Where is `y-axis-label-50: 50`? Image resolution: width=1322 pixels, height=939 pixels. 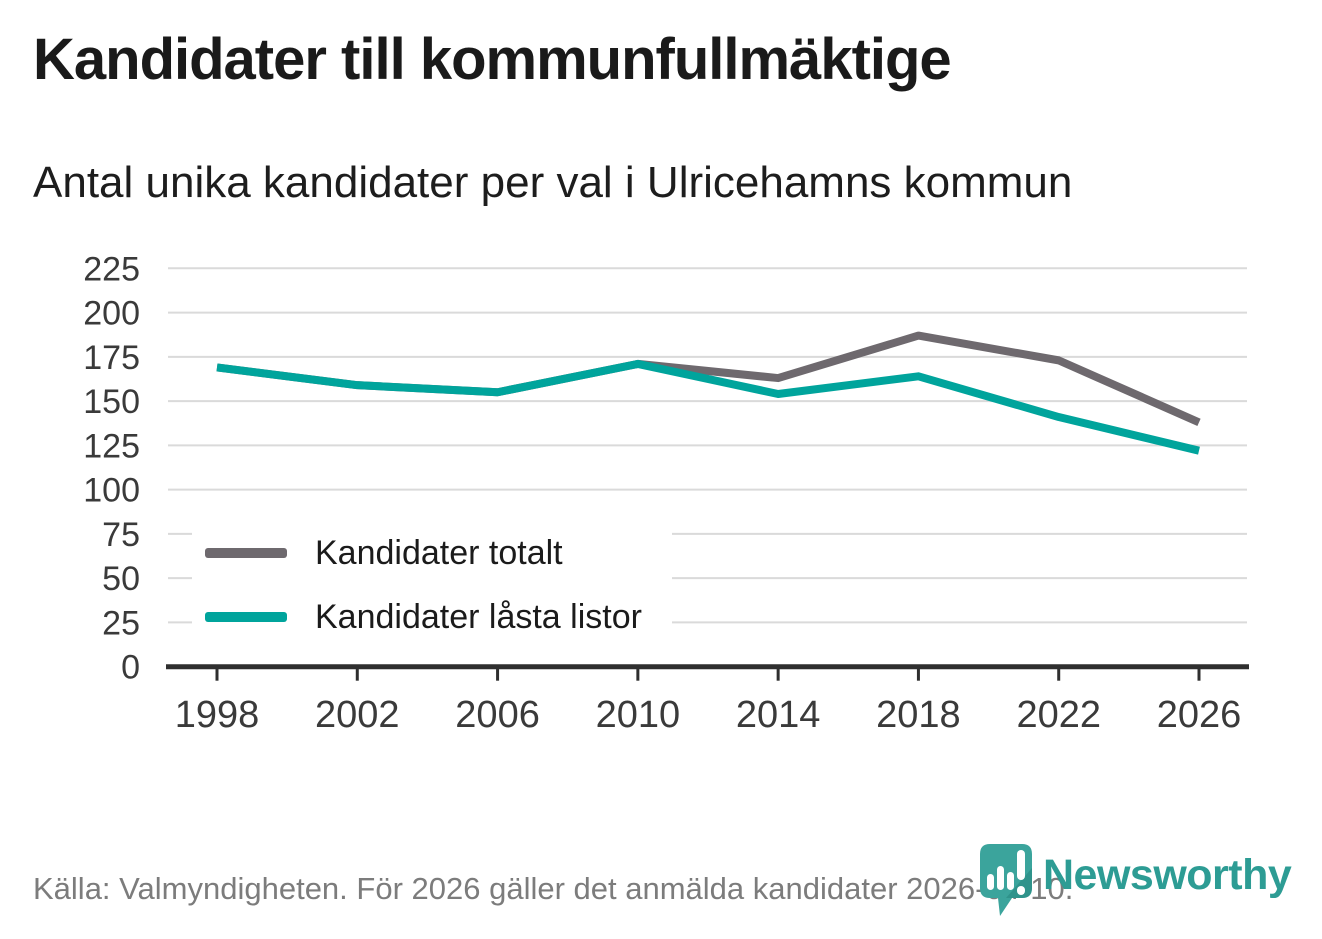 y-axis-label-50: 50 is located at coordinates (121, 579).